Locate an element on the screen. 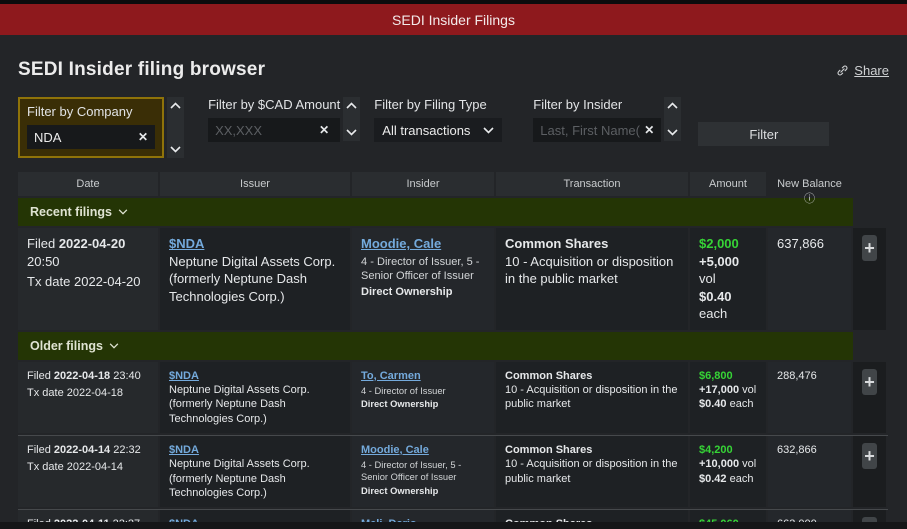 This screenshot has height=529, width=907. amount-filter-input is located at coordinates (265, 130).